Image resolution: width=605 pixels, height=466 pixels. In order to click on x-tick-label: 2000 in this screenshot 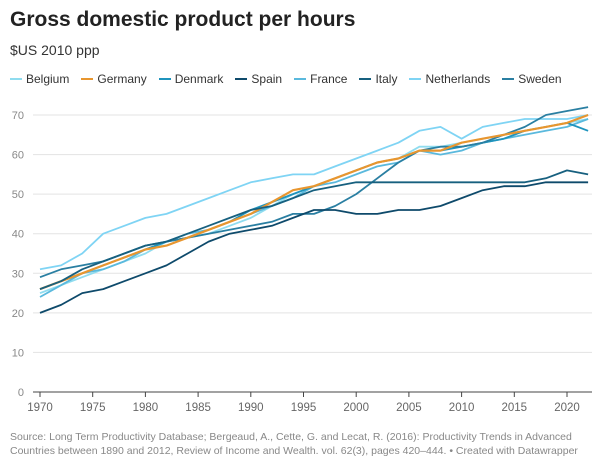, I will do `click(356, 408)`.